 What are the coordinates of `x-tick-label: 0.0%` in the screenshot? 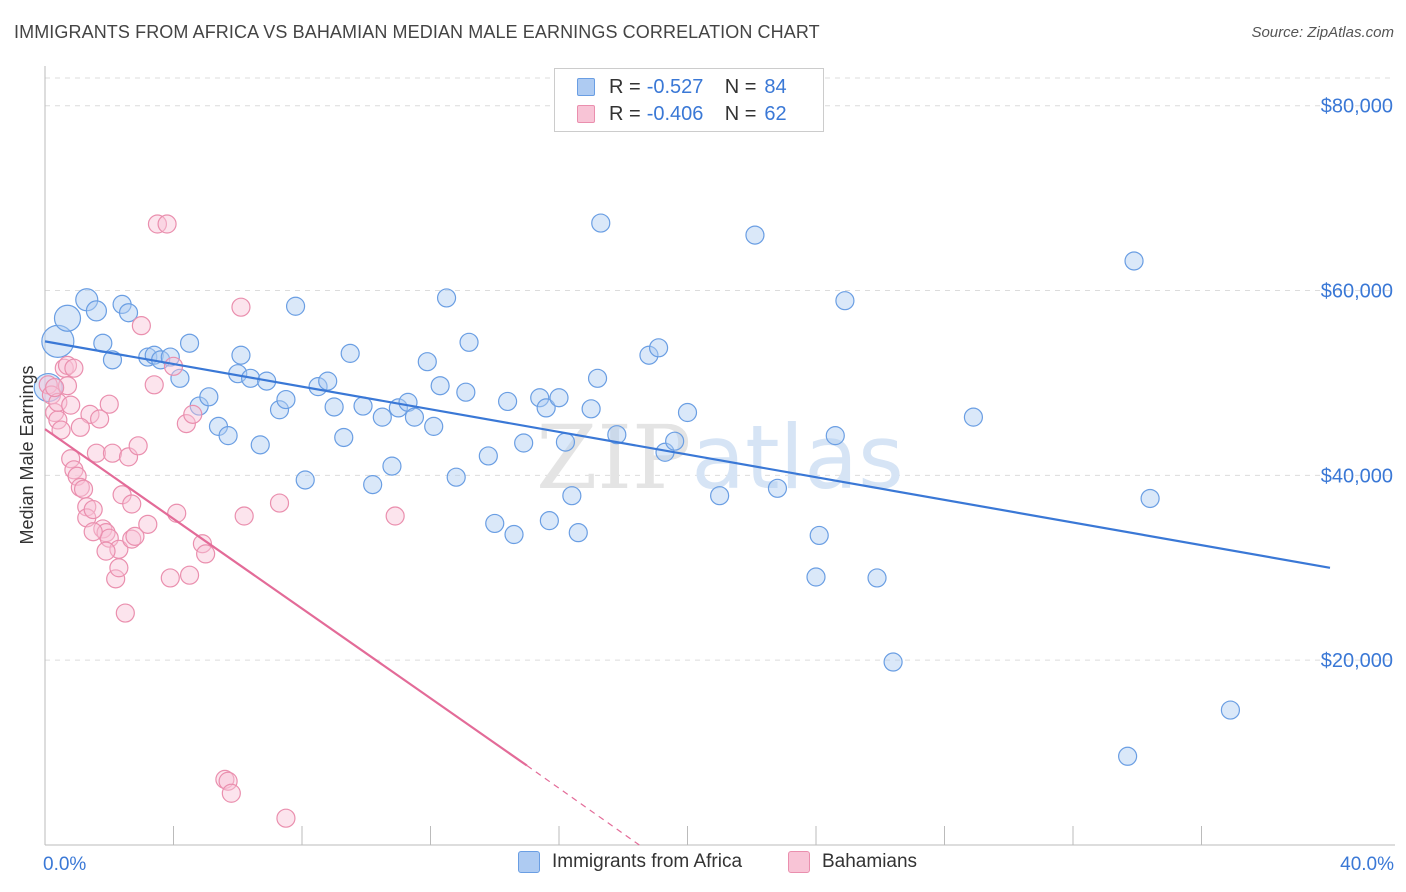 It's located at (64, 864).